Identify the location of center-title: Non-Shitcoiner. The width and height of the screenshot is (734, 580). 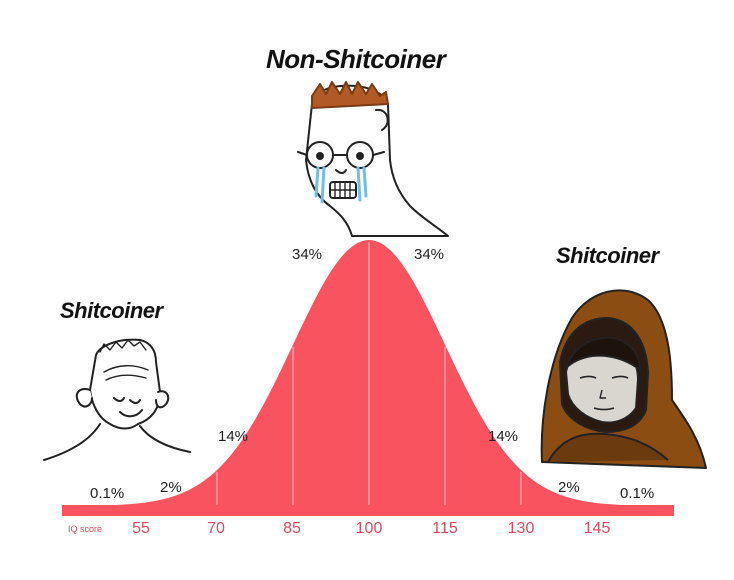
(356, 59).